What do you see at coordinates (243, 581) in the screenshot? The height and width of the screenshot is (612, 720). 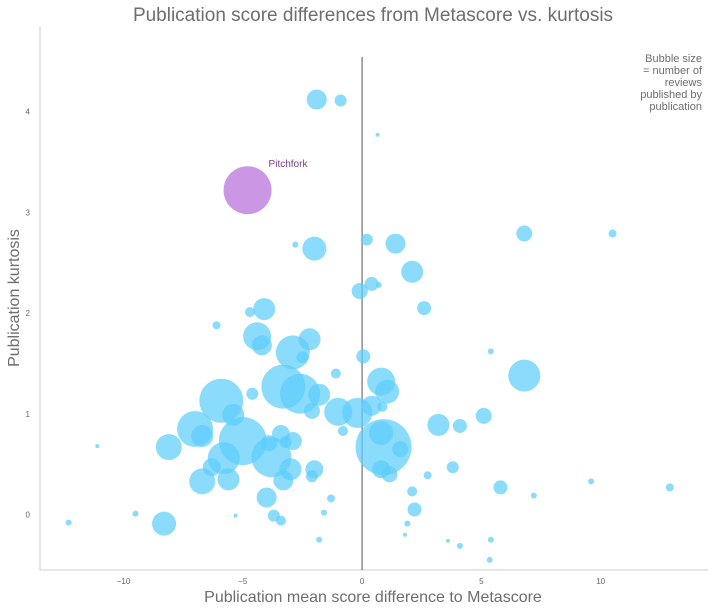 I see `x-tick-label: −5` at bounding box center [243, 581].